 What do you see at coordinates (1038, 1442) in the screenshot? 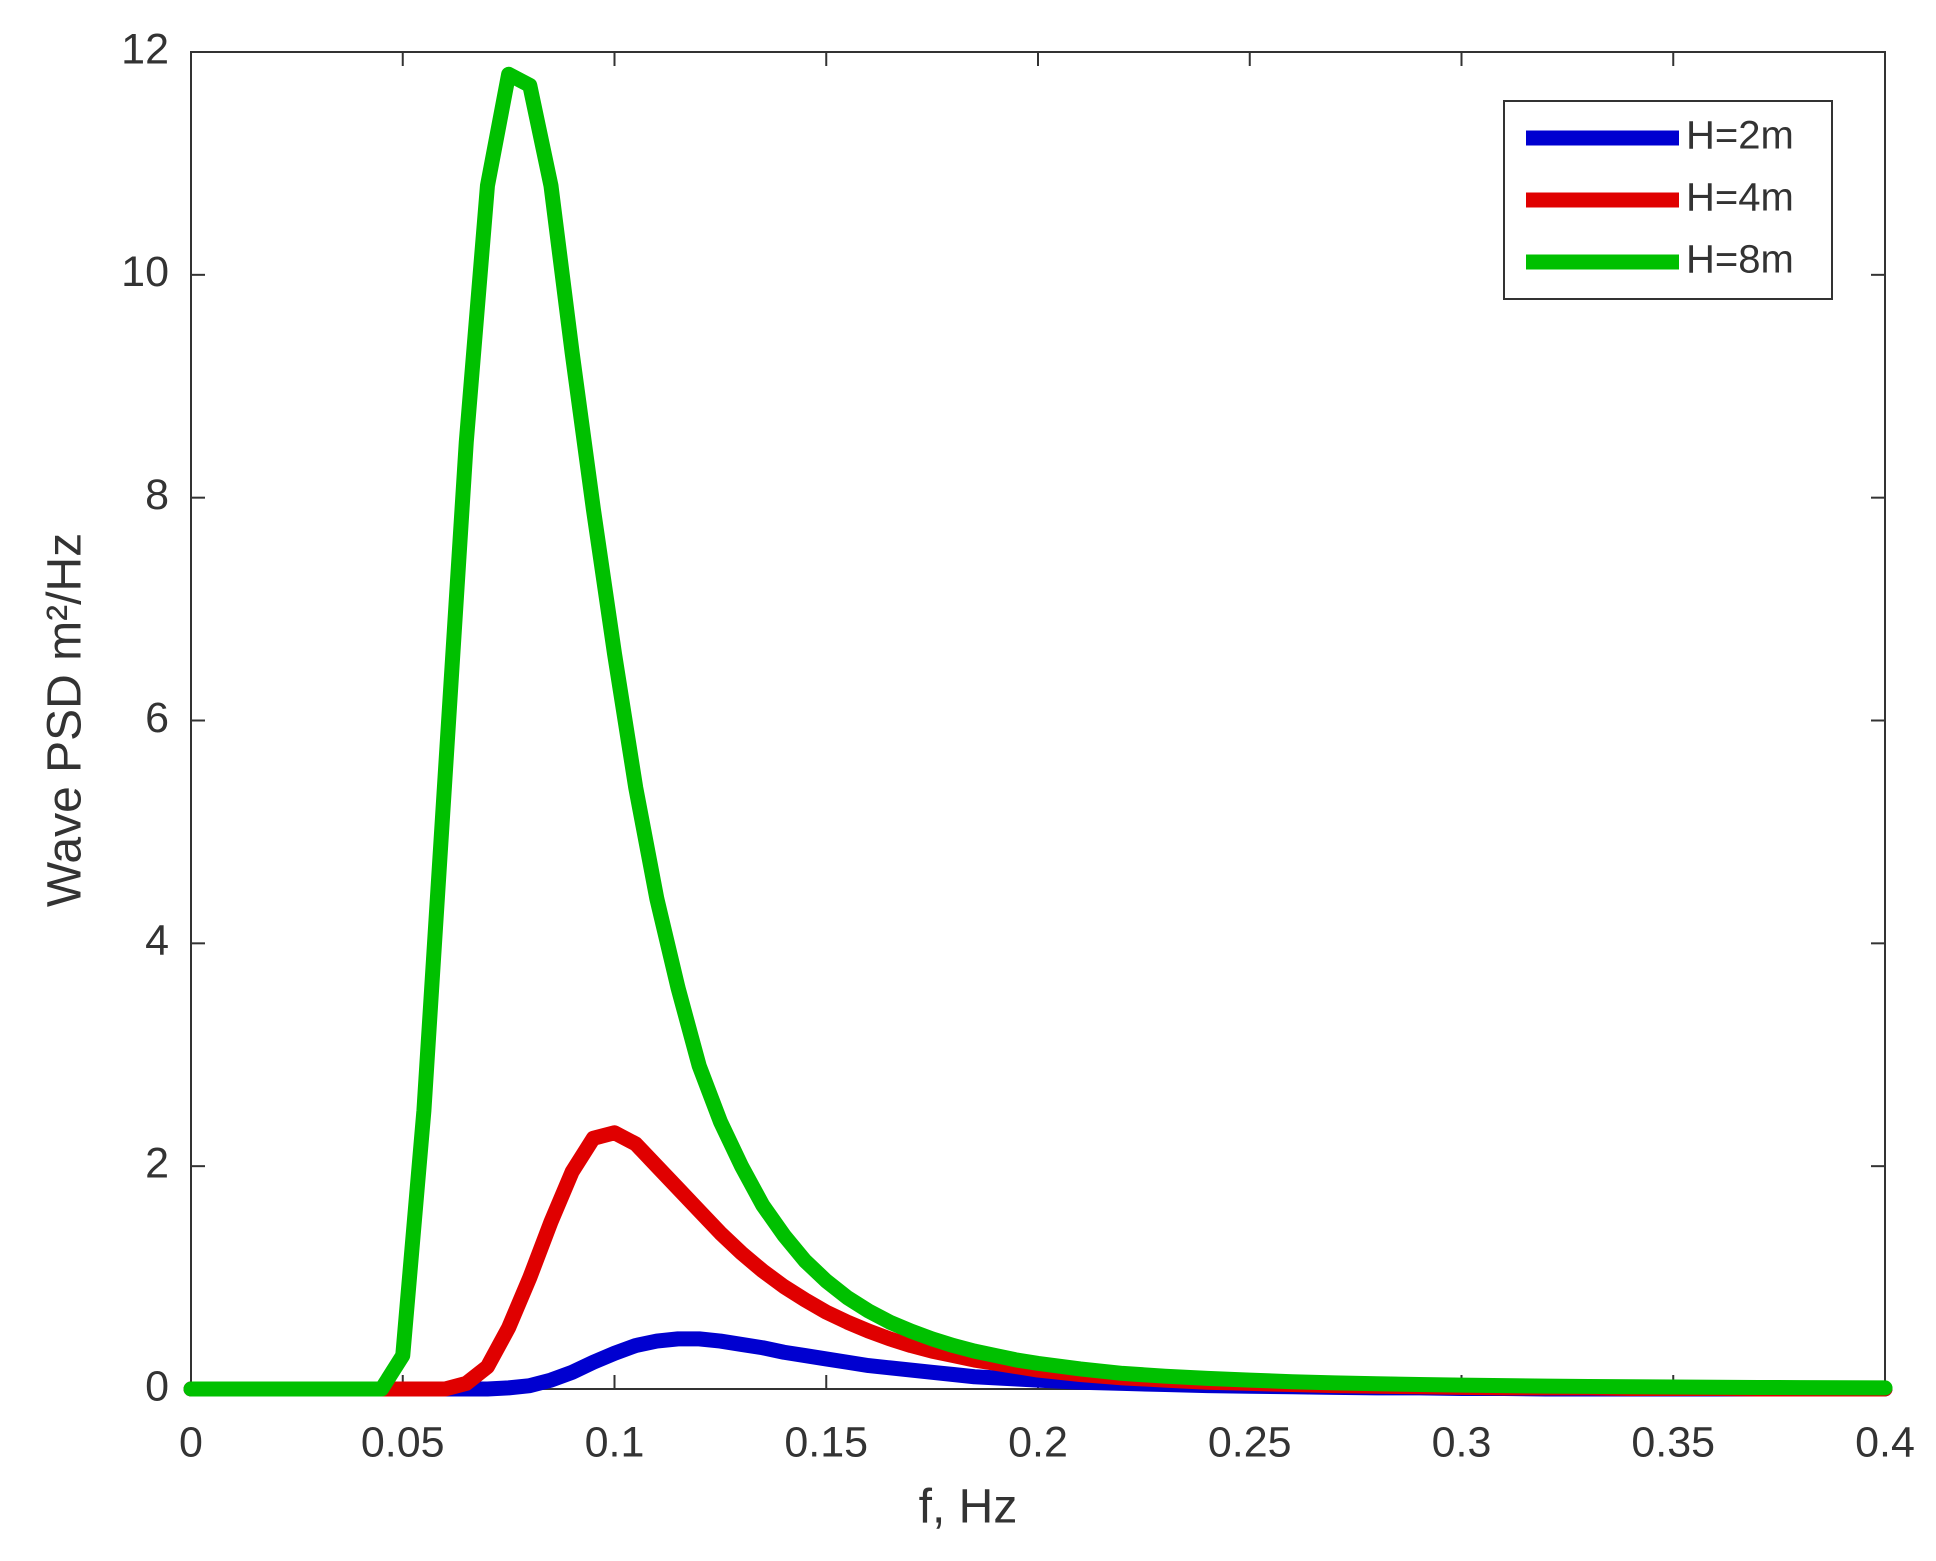
I see `x-tick-label: 0.2` at bounding box center [1038, 1442].